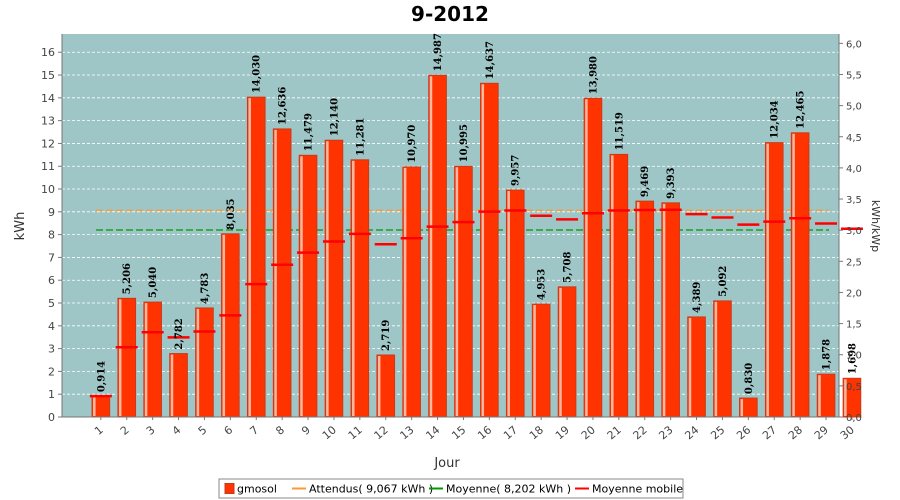 The image size is (900, 500). I want to click on y-right-tick-label: 4,5, so click(854, 138).